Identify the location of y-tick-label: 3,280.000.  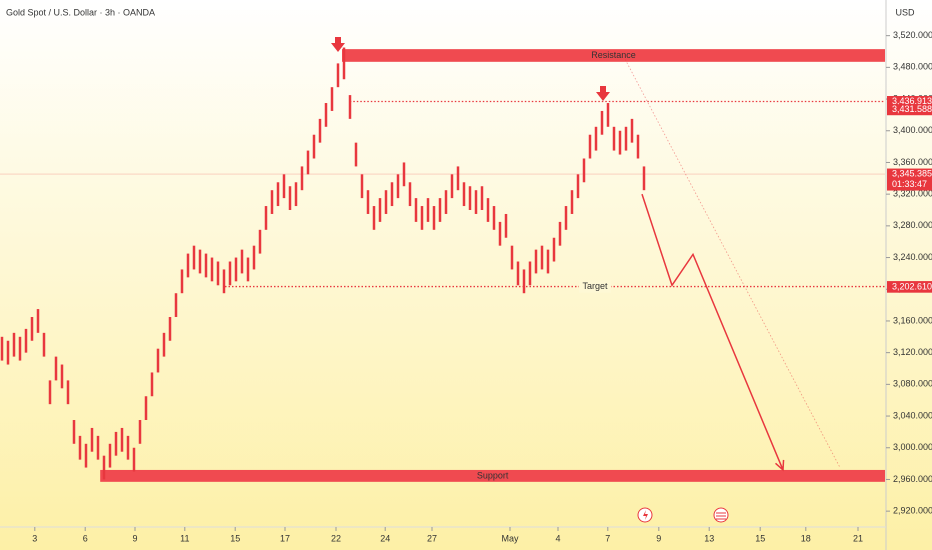
(912, 225).